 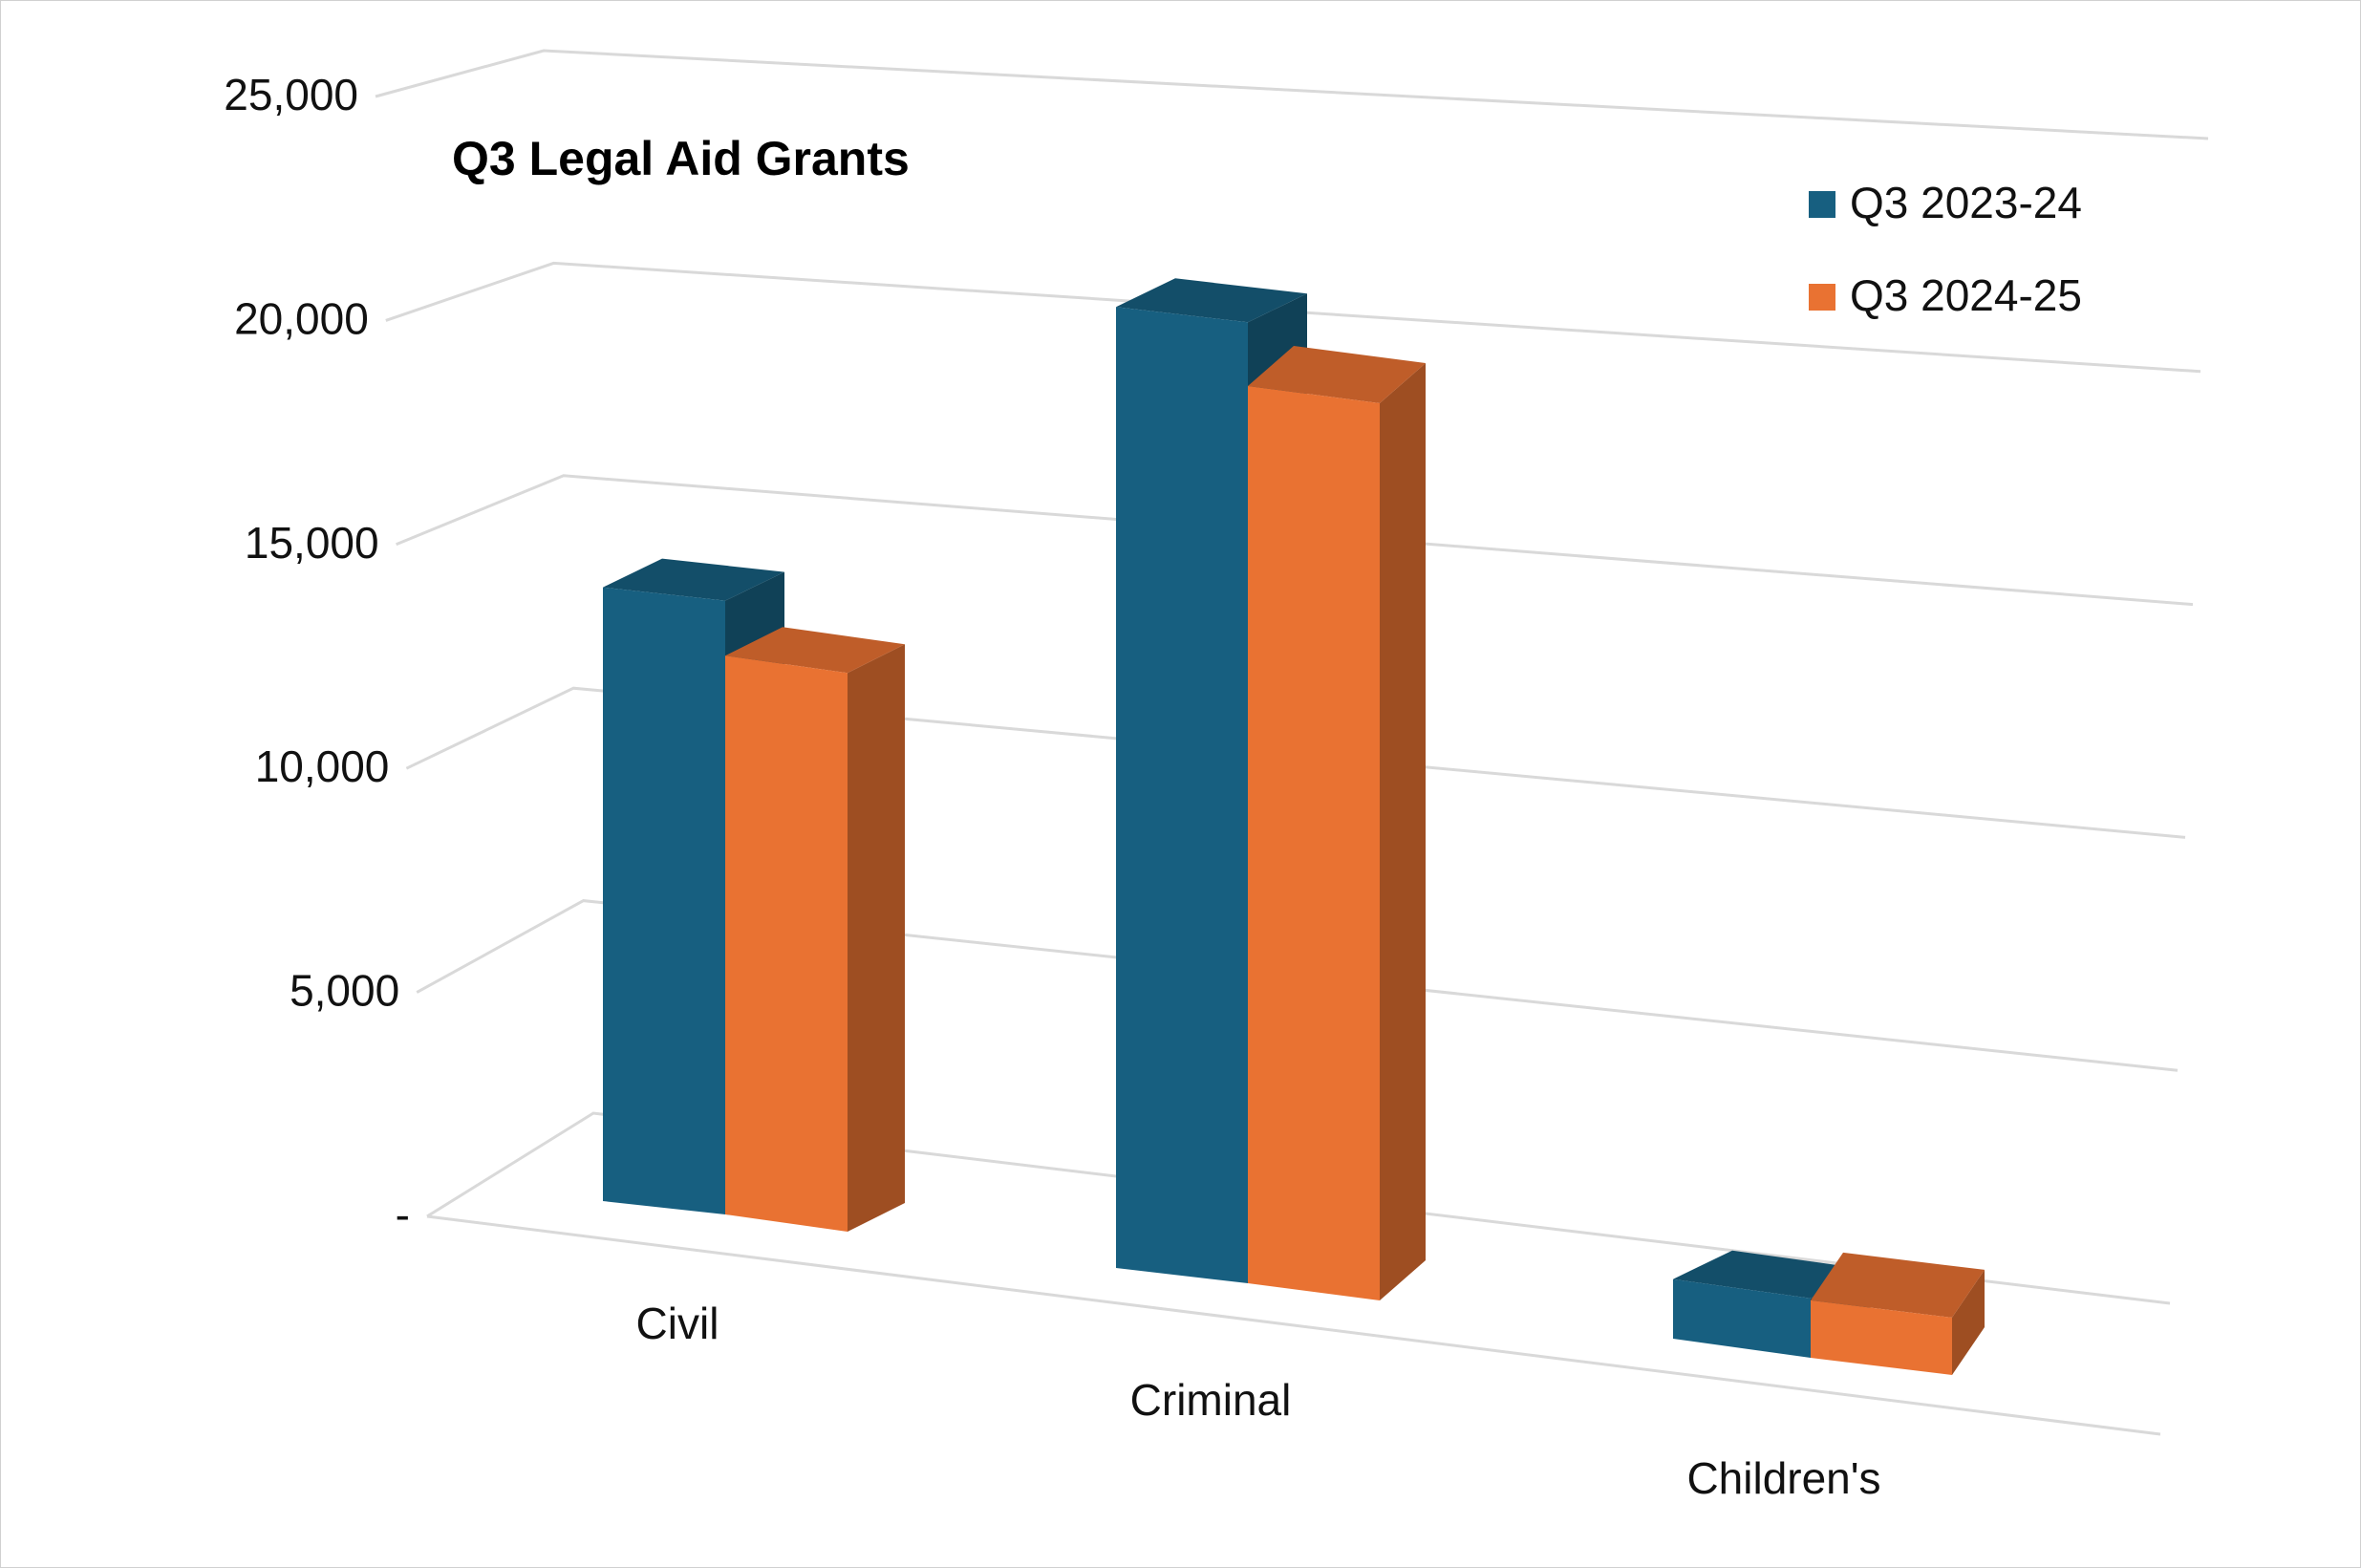 What do you see at coordinates (301, 318) in the screenshot?
I see `y-tick-label: 20,000` at bounding box center [301, 318].